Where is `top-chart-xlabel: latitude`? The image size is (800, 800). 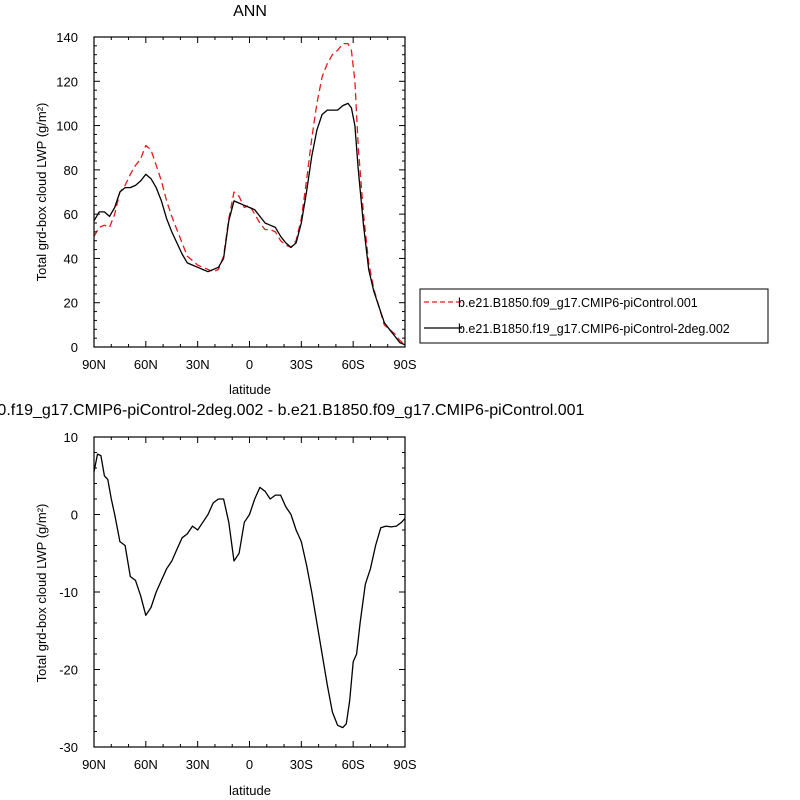
top-chart-xlabel: latitude is located at coordinates (250, 389).